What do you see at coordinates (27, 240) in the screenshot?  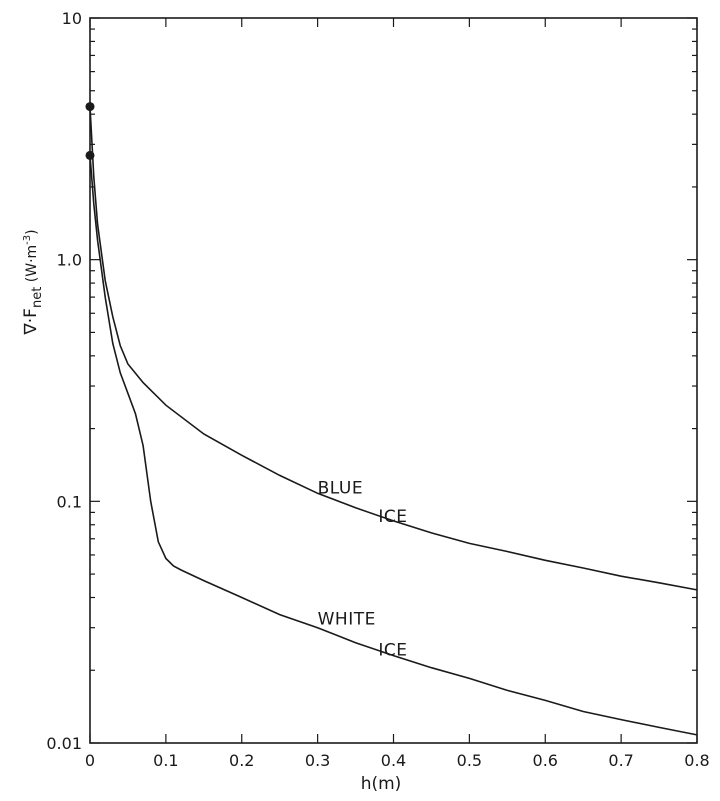 I see `y-axis-title-unit-exp: -3` at bounding box center [27, 240].